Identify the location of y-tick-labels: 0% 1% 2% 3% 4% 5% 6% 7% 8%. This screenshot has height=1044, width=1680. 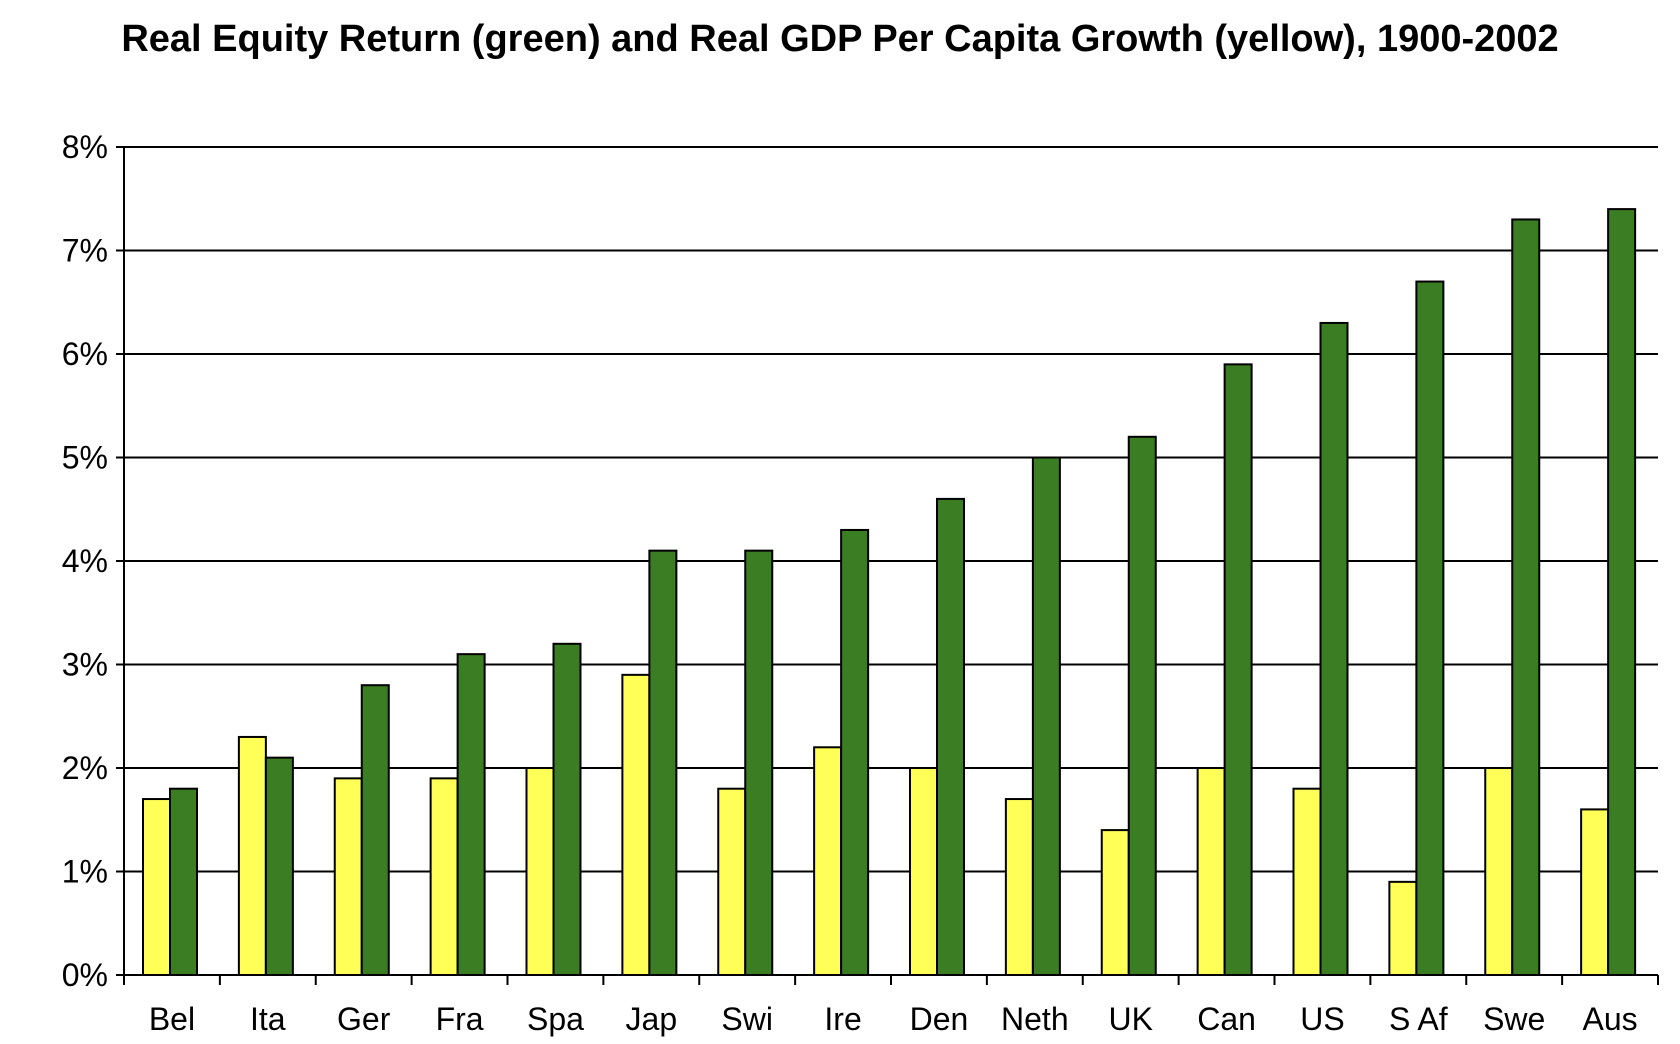
(85, 561).